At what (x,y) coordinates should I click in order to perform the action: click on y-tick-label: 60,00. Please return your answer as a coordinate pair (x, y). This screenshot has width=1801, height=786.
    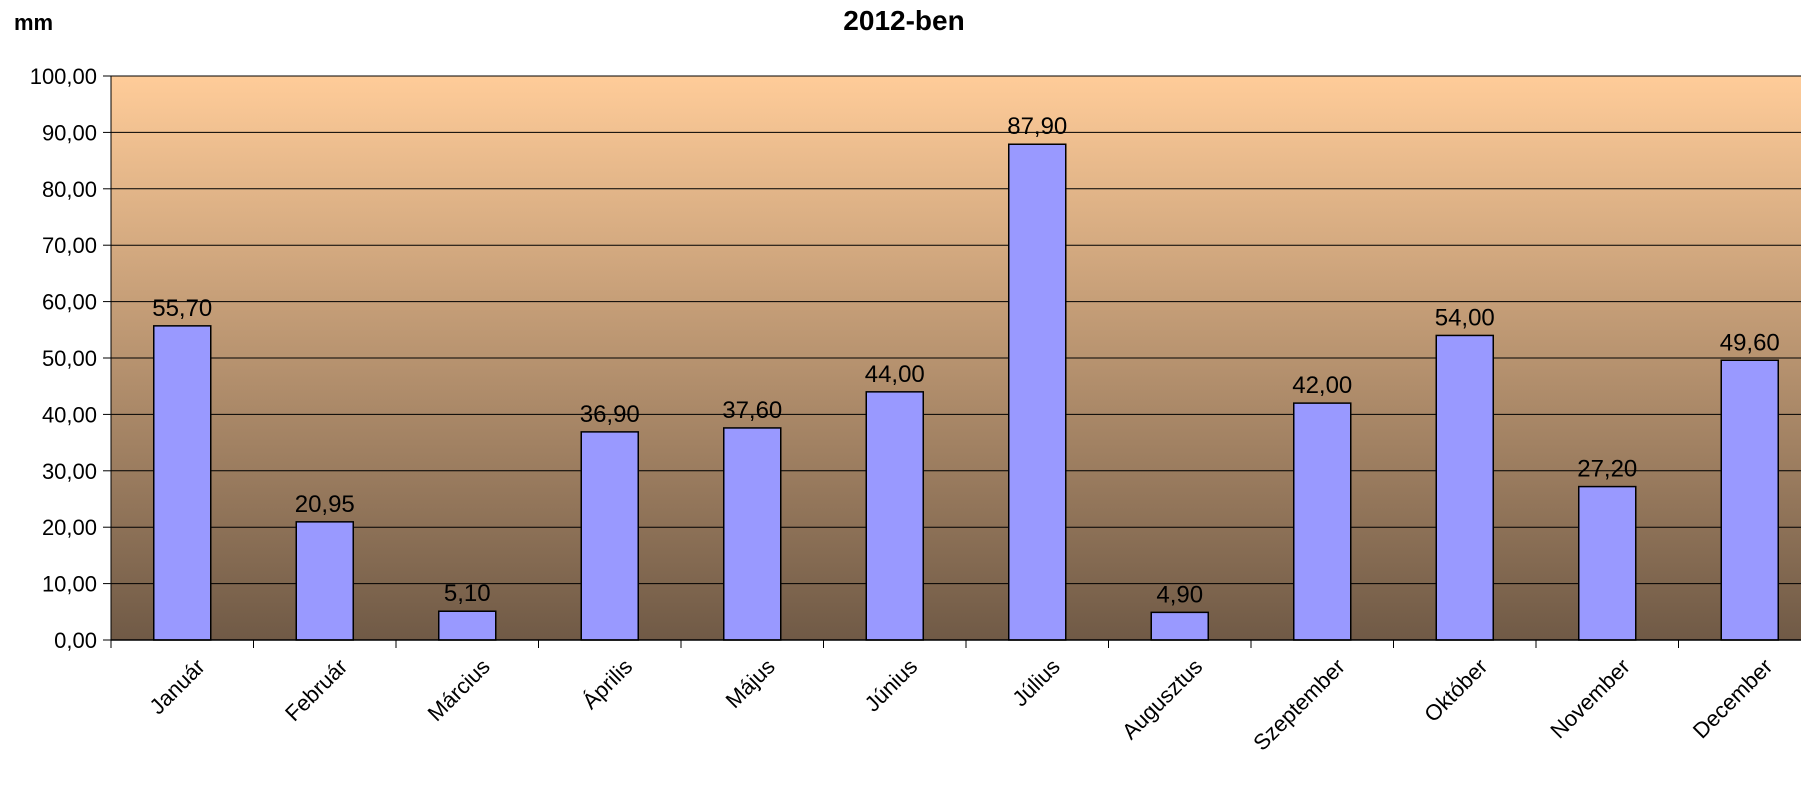
    Looking at the image, I should click on (69, 302).